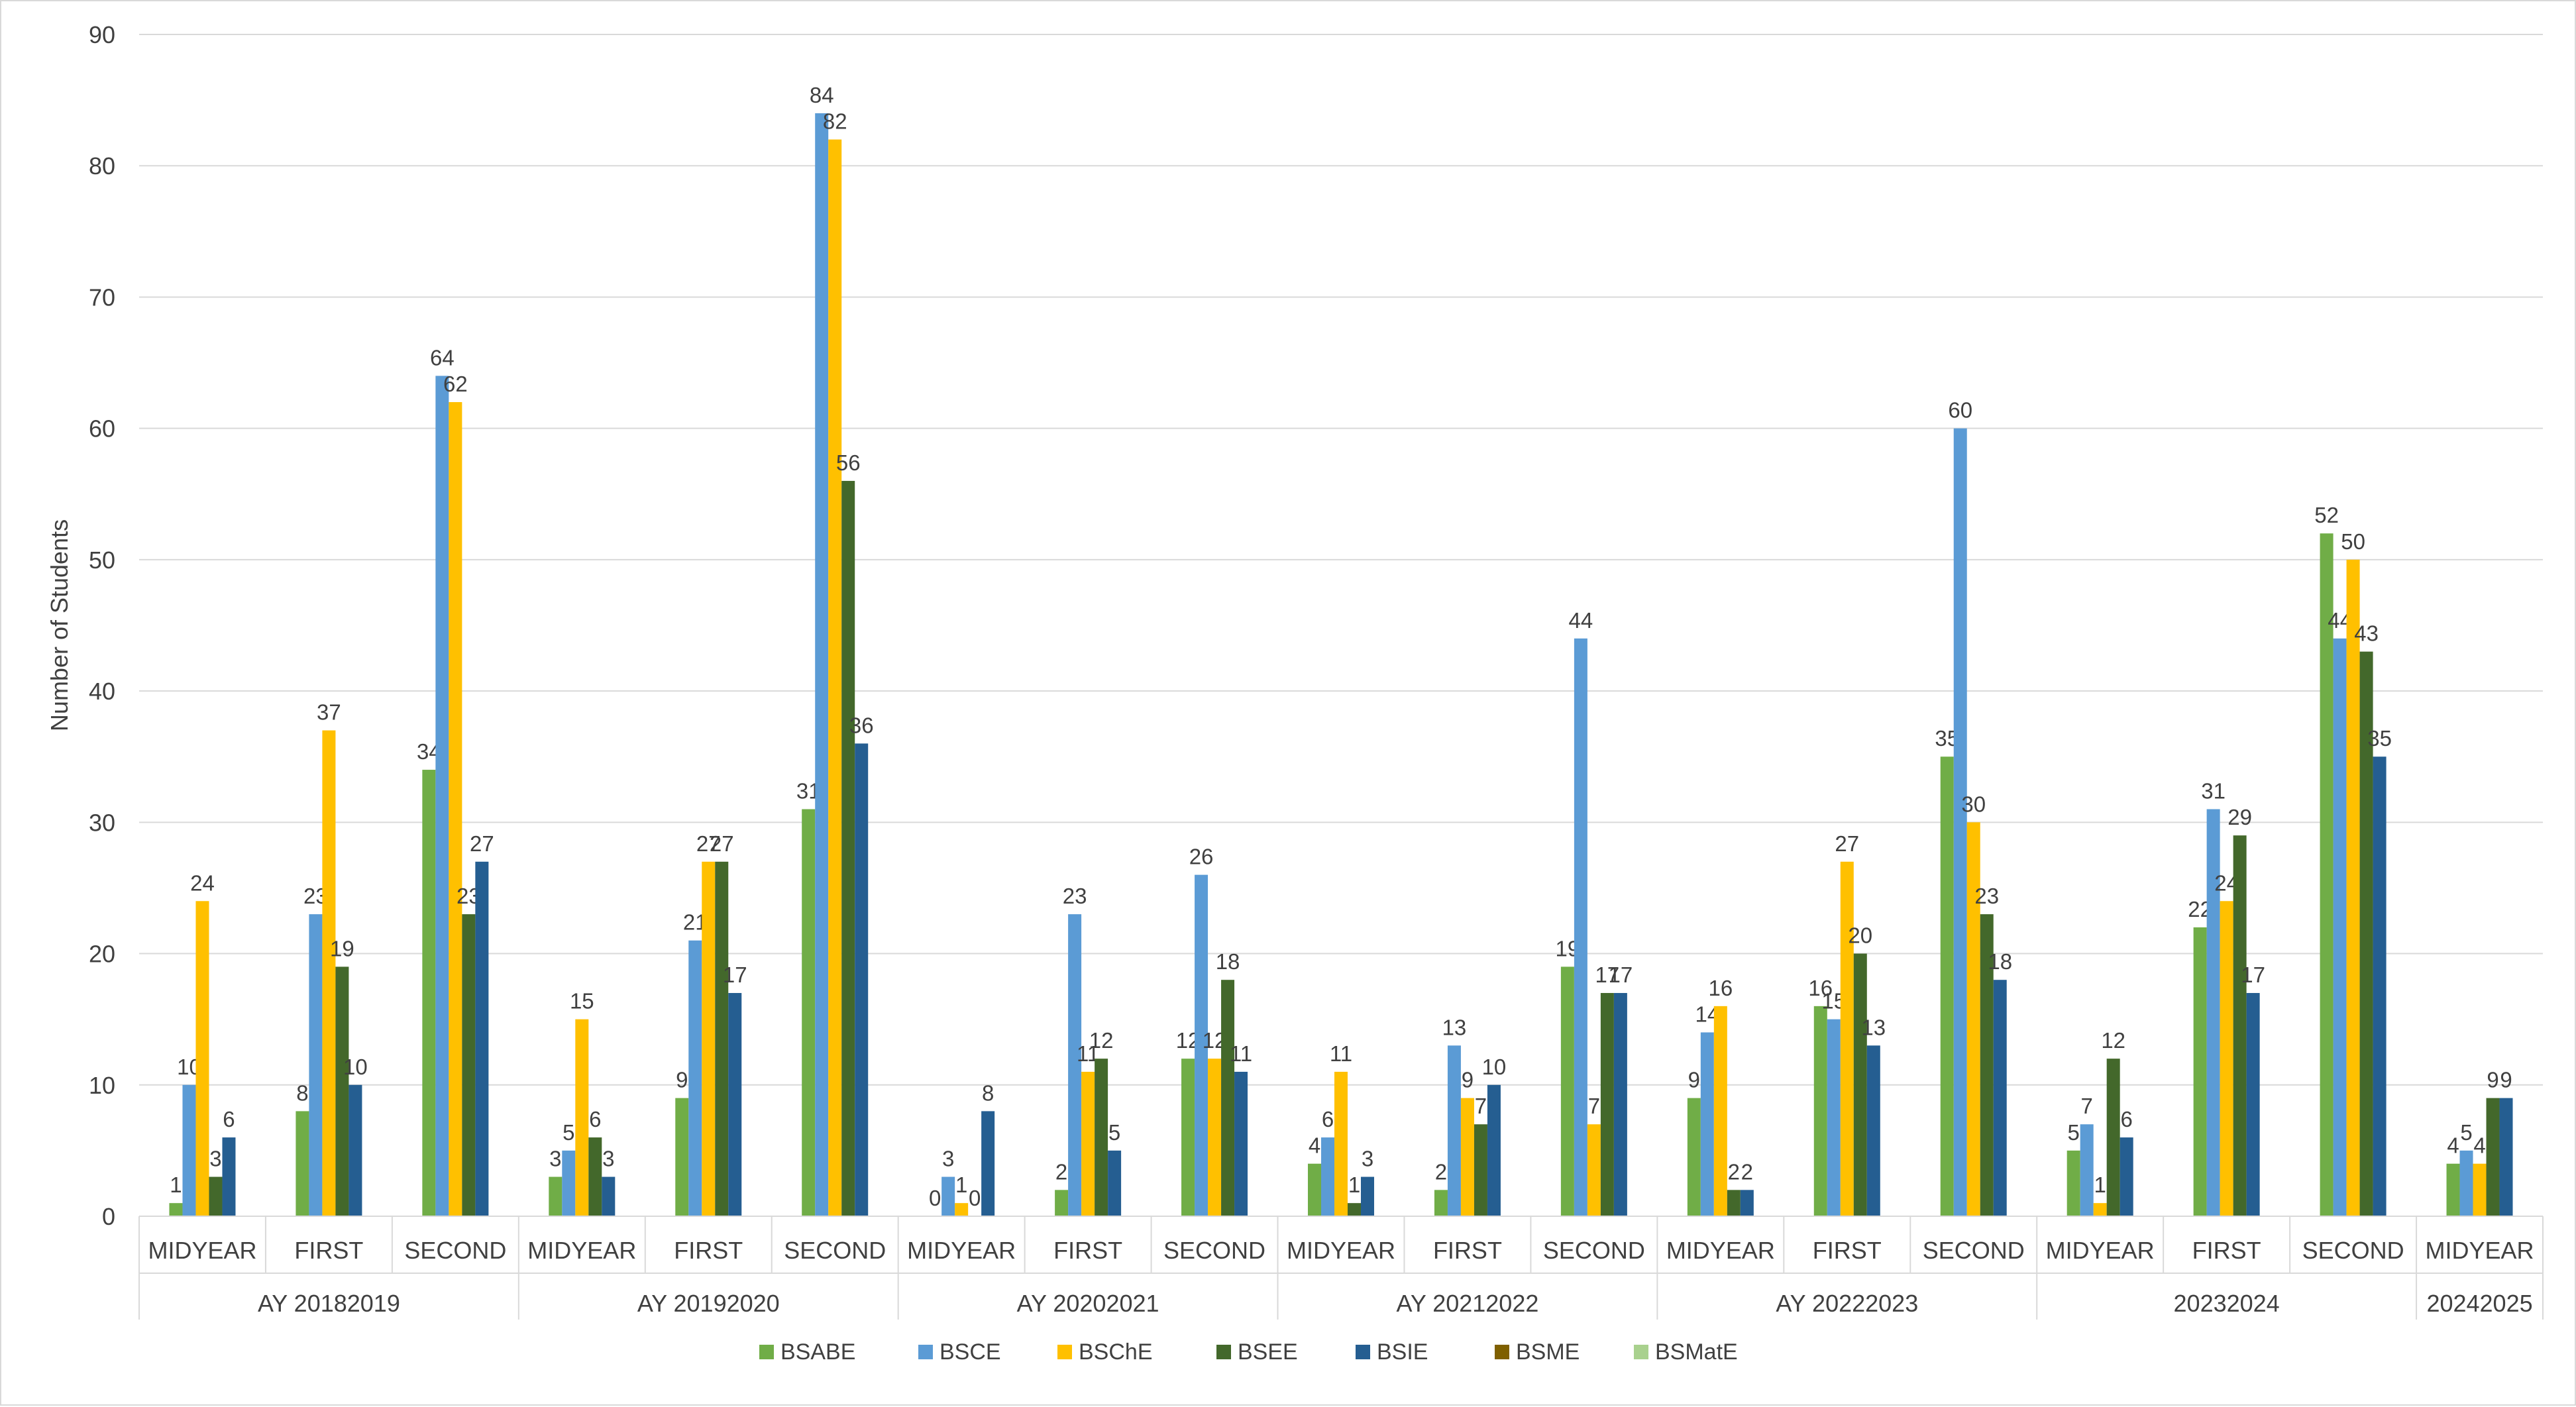 The height and width of the screenshot is (1407, 2576). I want to click on data-label: 20, so click(1860, 935).